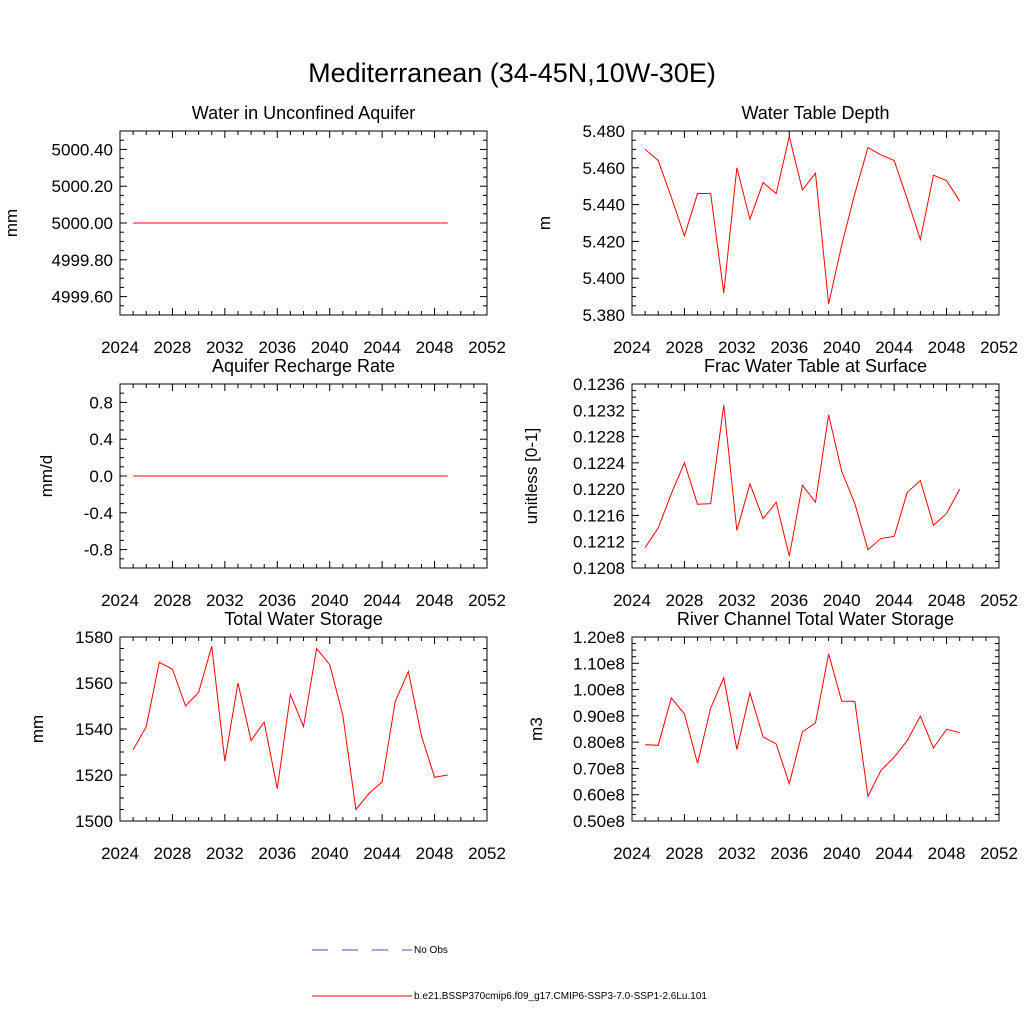 The width and height of the screenshot is (1024, 1024). What do you see at coordinates (380, 950) in the screenshot?
I see `legend-item-no-obs: No Obs` at bounding box center [380, 950].